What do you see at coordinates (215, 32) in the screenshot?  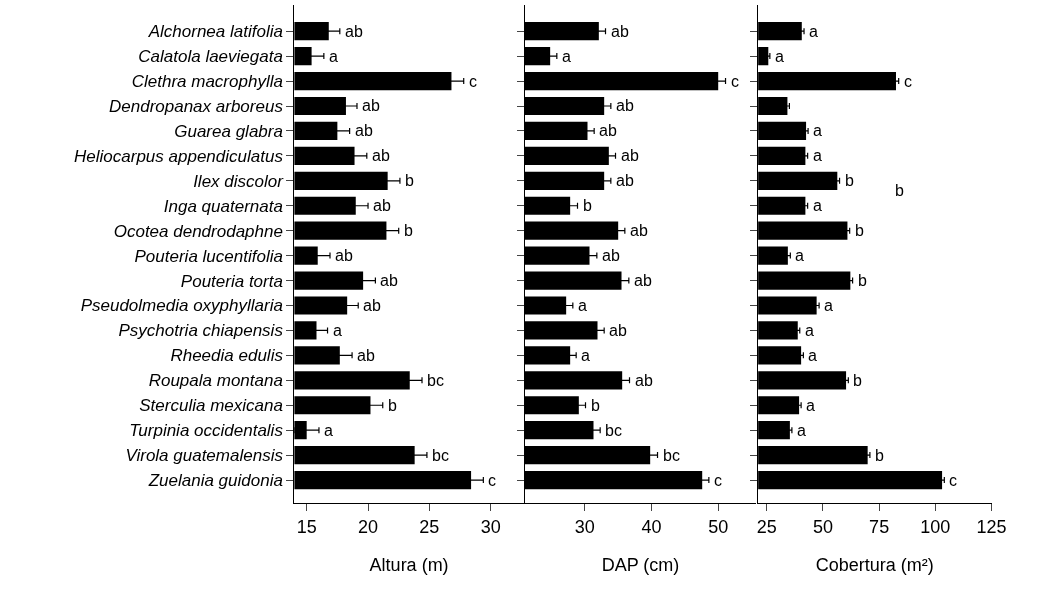 I see `y-tick-label: Alchornea latifolia` at bounding box center [215, 32].